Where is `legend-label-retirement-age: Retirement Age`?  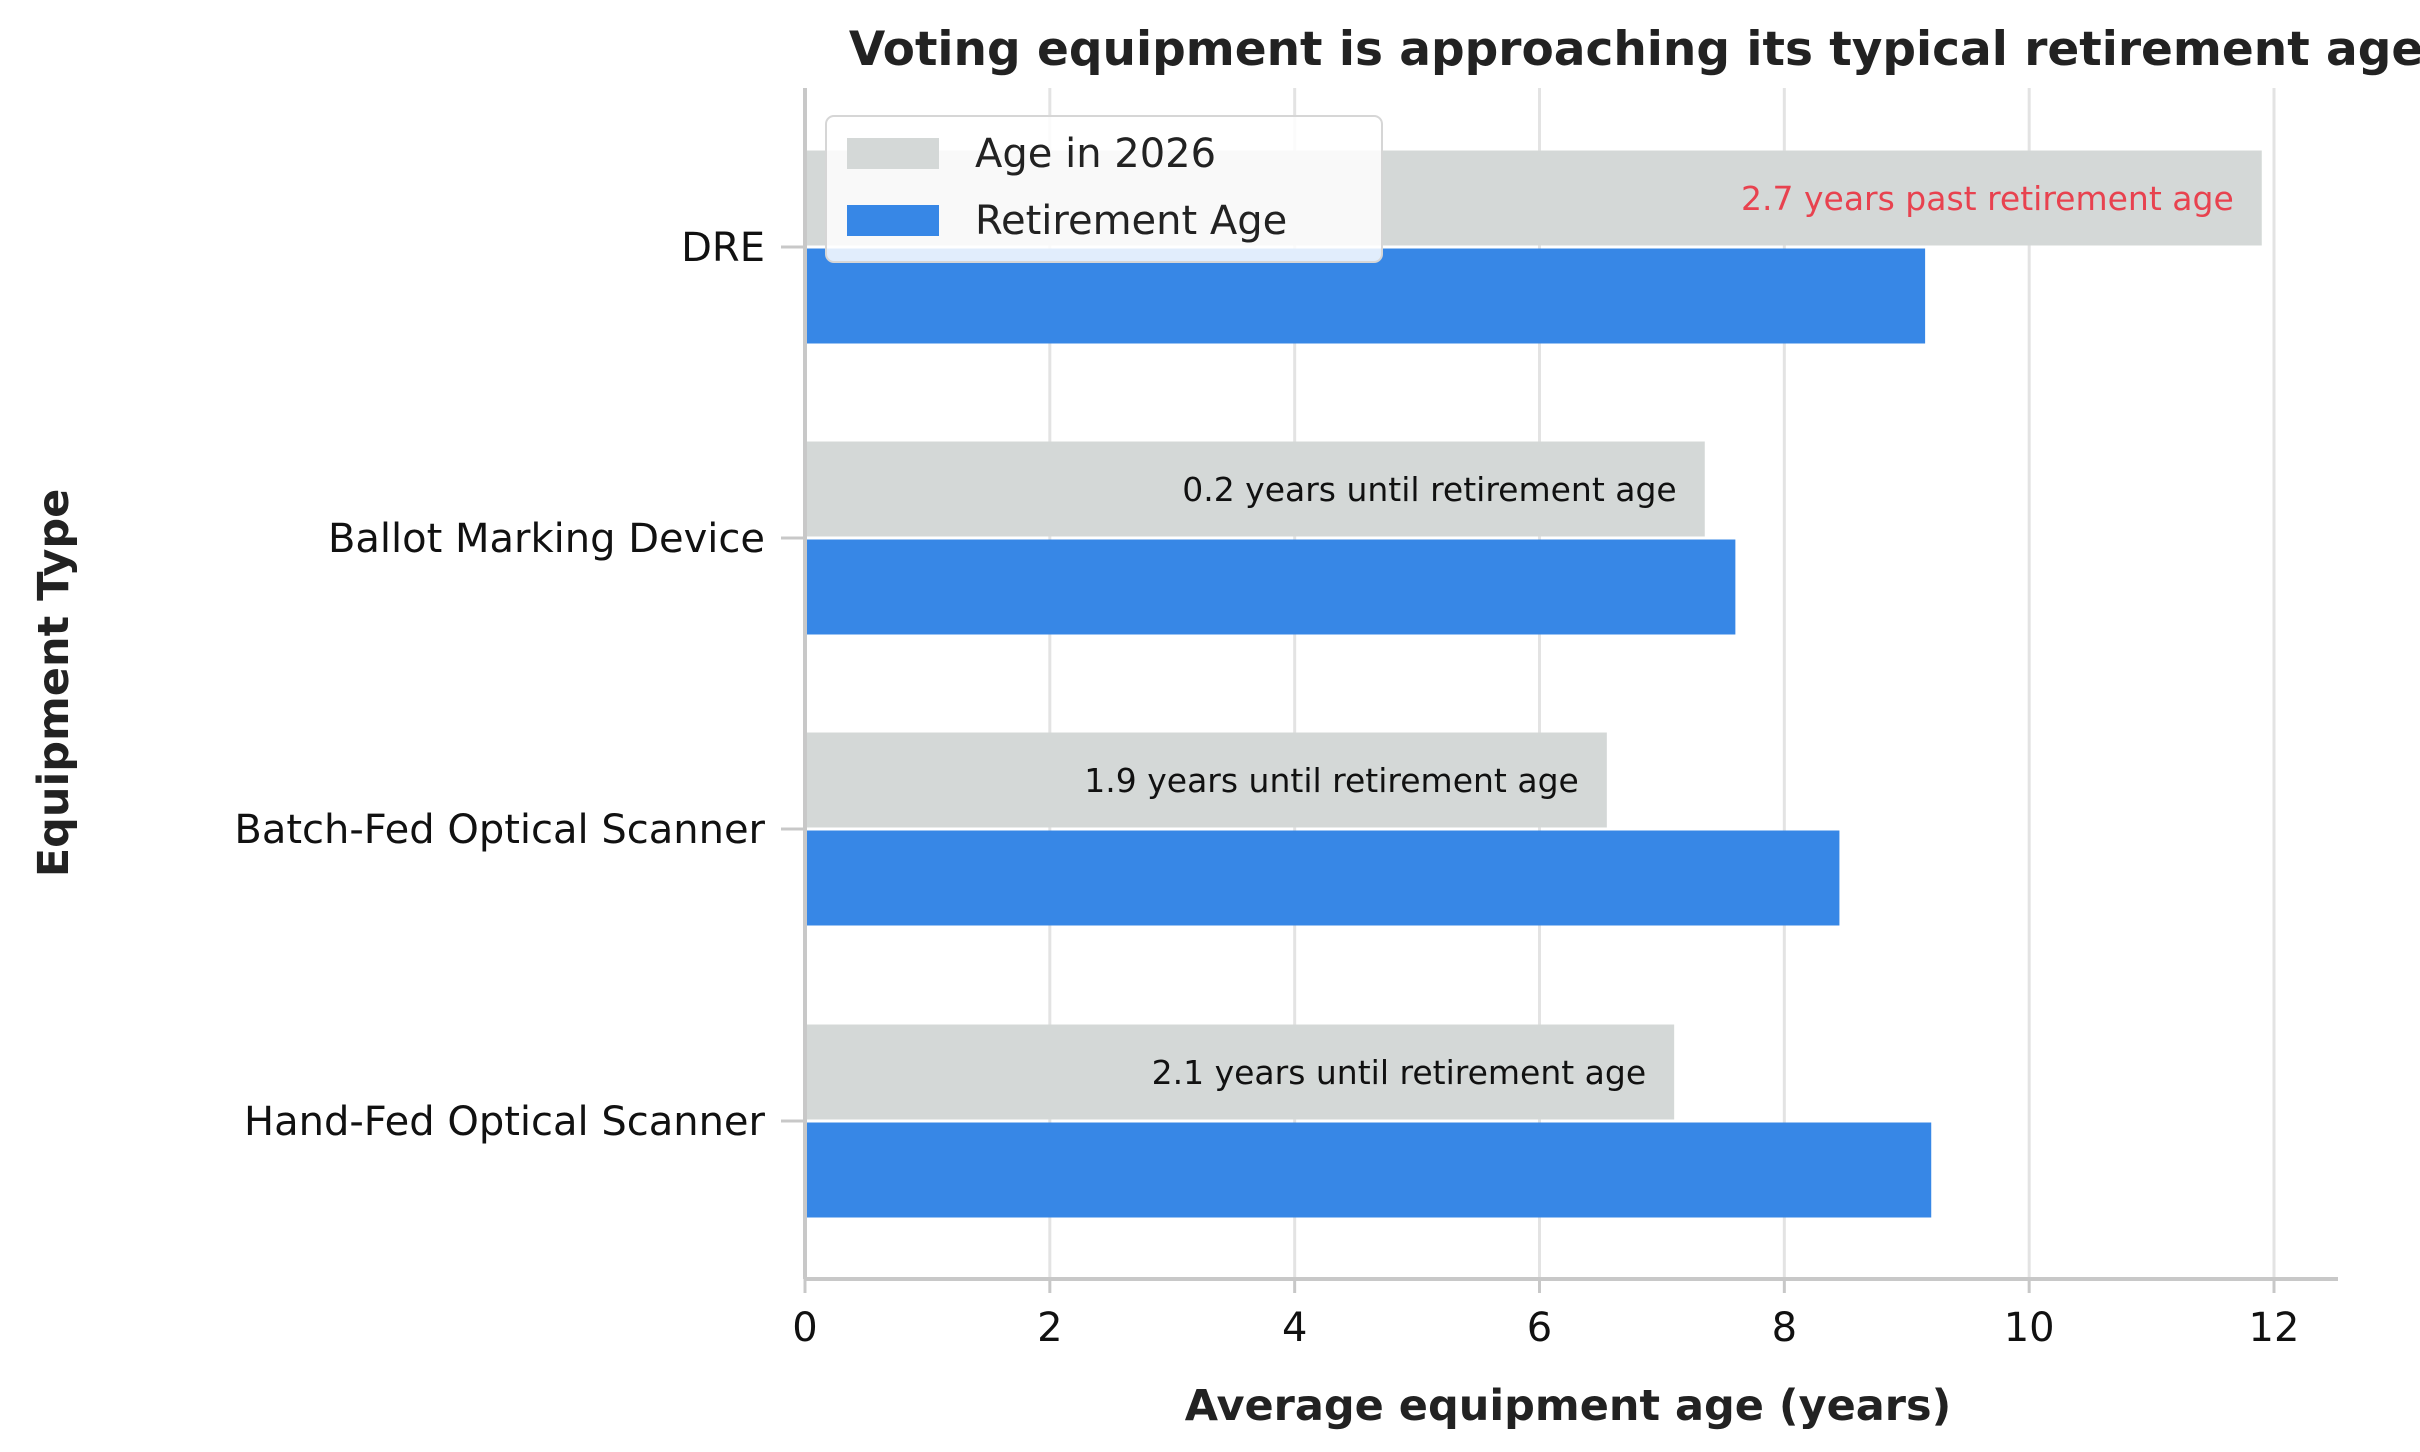
legend-label-retirement-age: Retirement Age is located at coordinates (1131, 221).